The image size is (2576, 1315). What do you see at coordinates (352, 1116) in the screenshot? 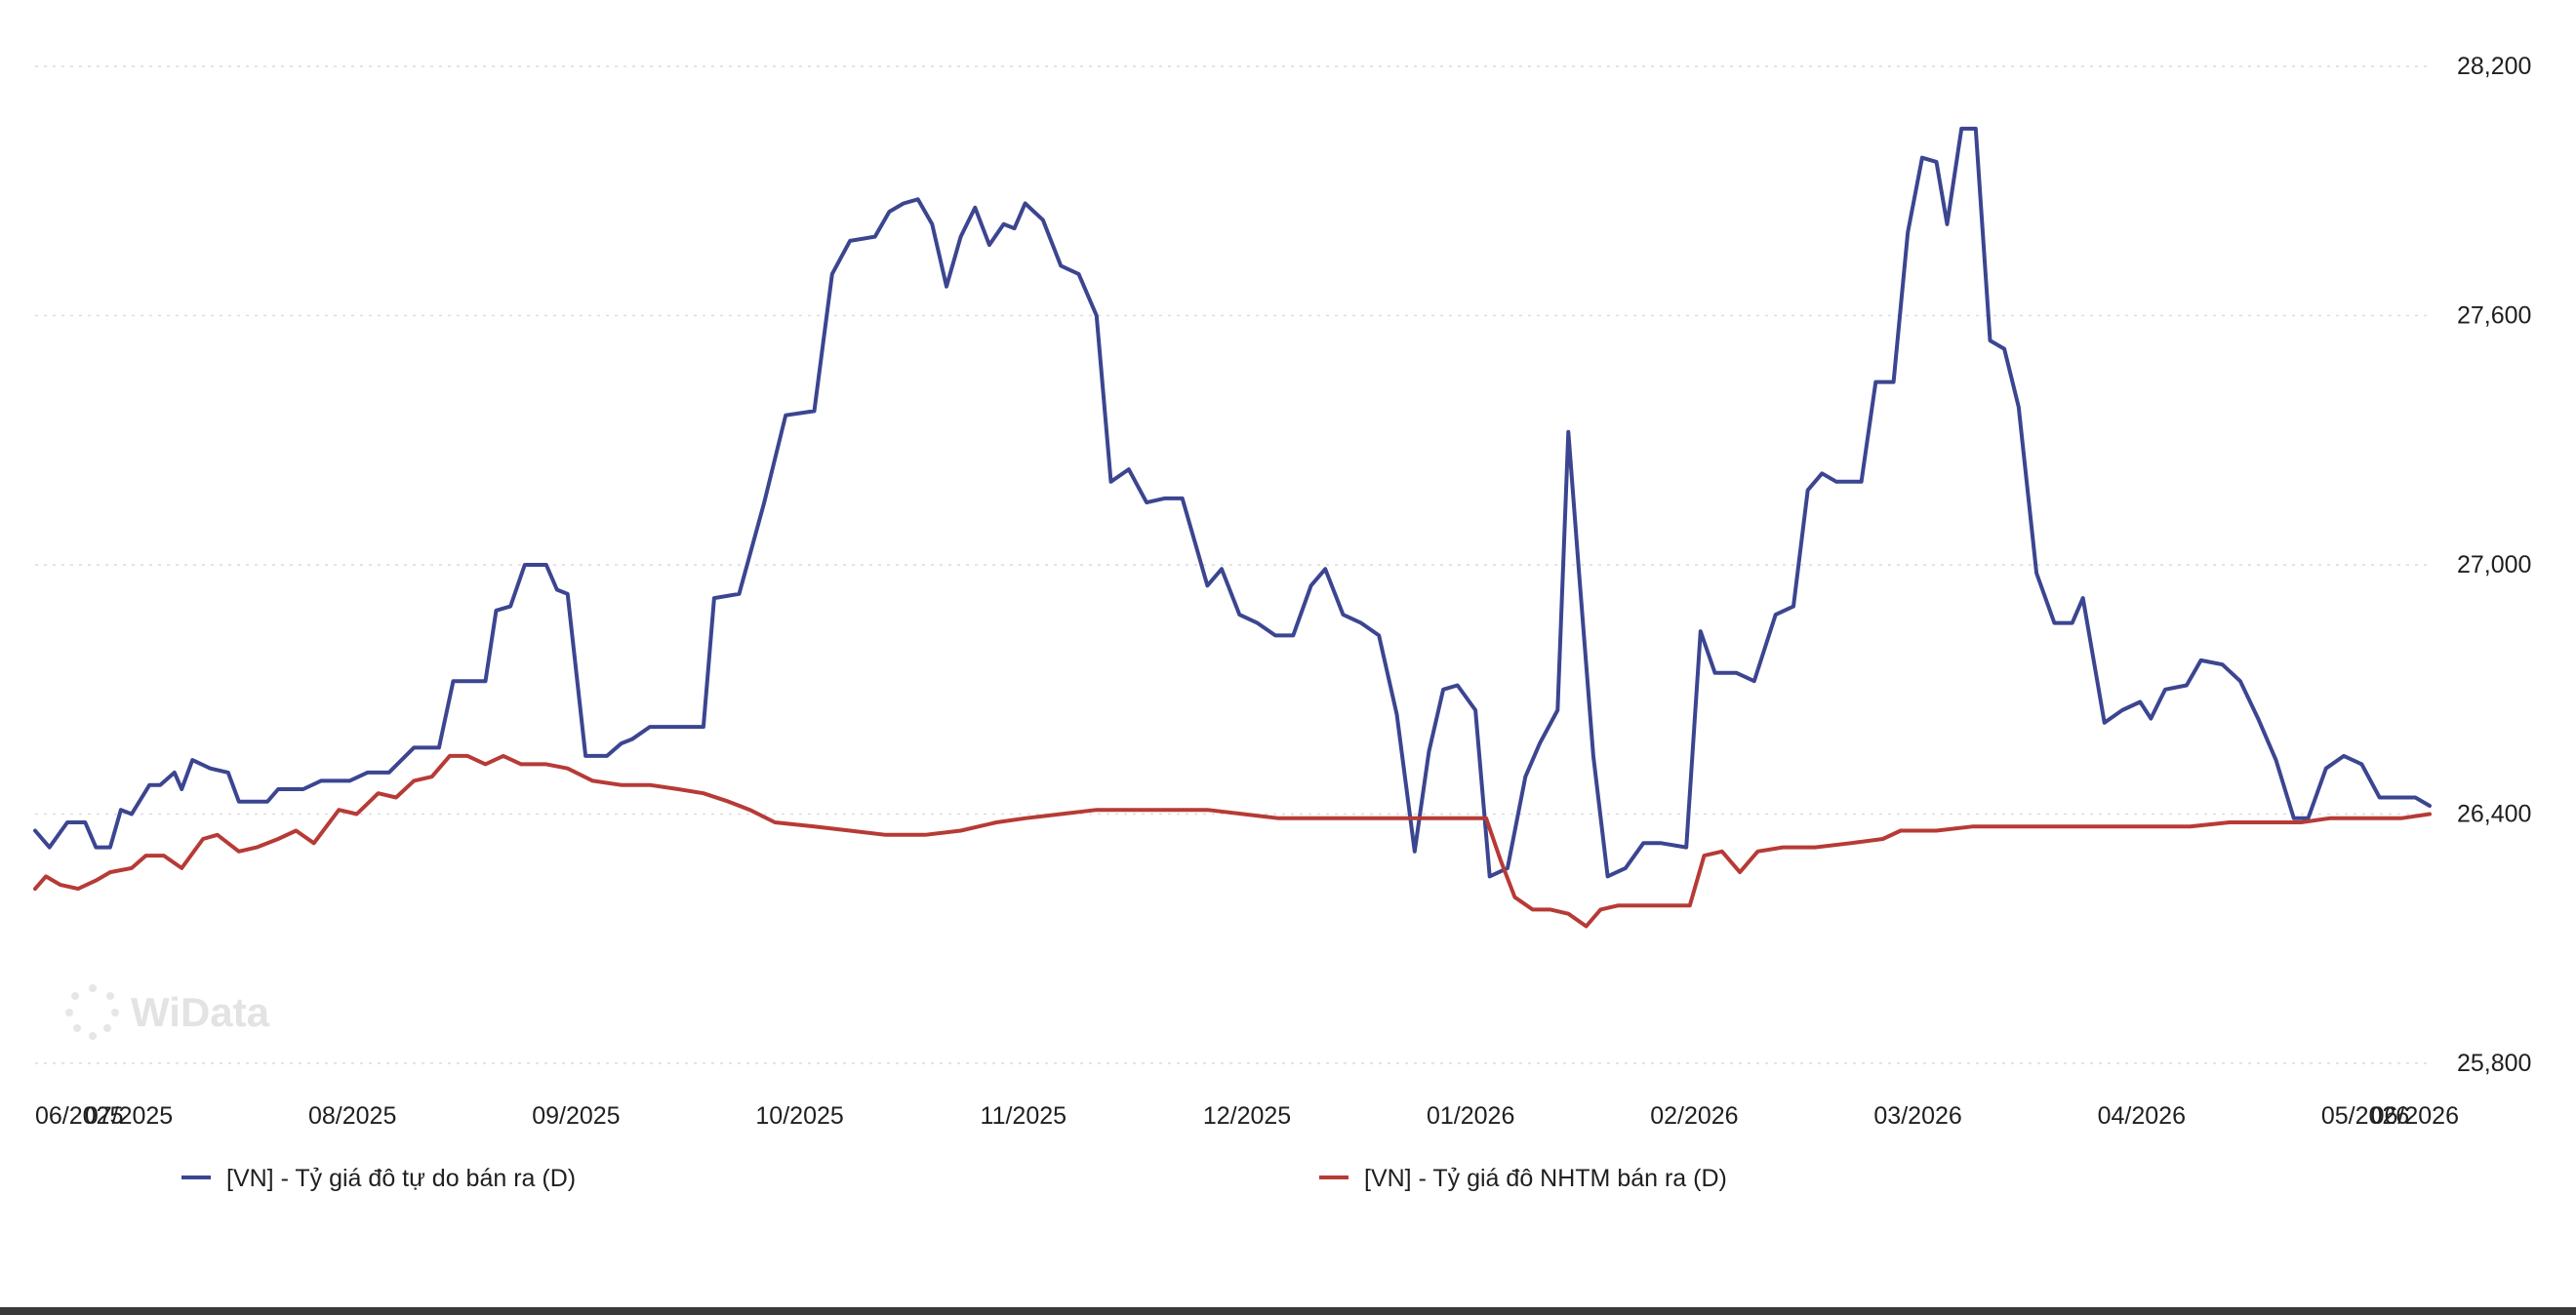
I see `x-tick-label: 08/2025` at bounding box center [352, 1116].